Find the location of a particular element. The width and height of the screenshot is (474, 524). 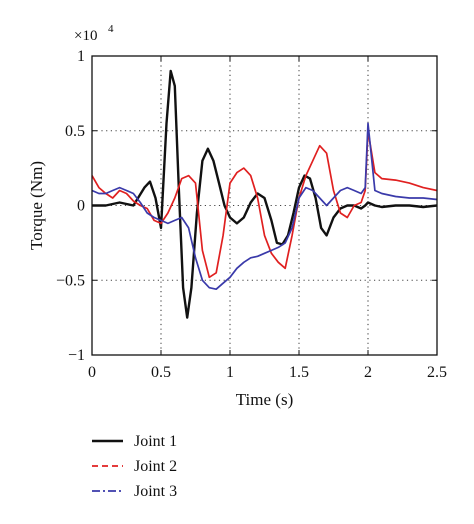

x-tick-label: 1.5 is located at coordinates (299, 372).